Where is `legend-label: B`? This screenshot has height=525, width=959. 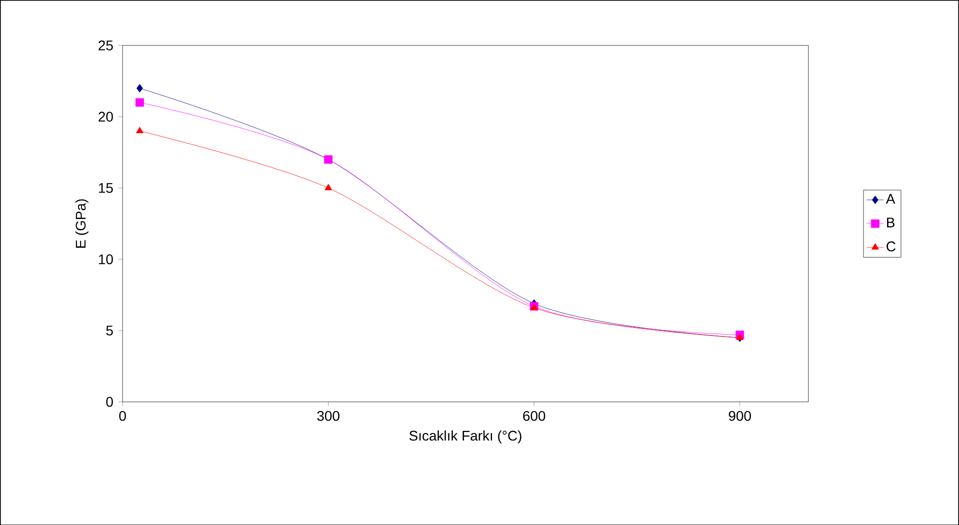
legend-label: B is located at coordinates (890, 223).